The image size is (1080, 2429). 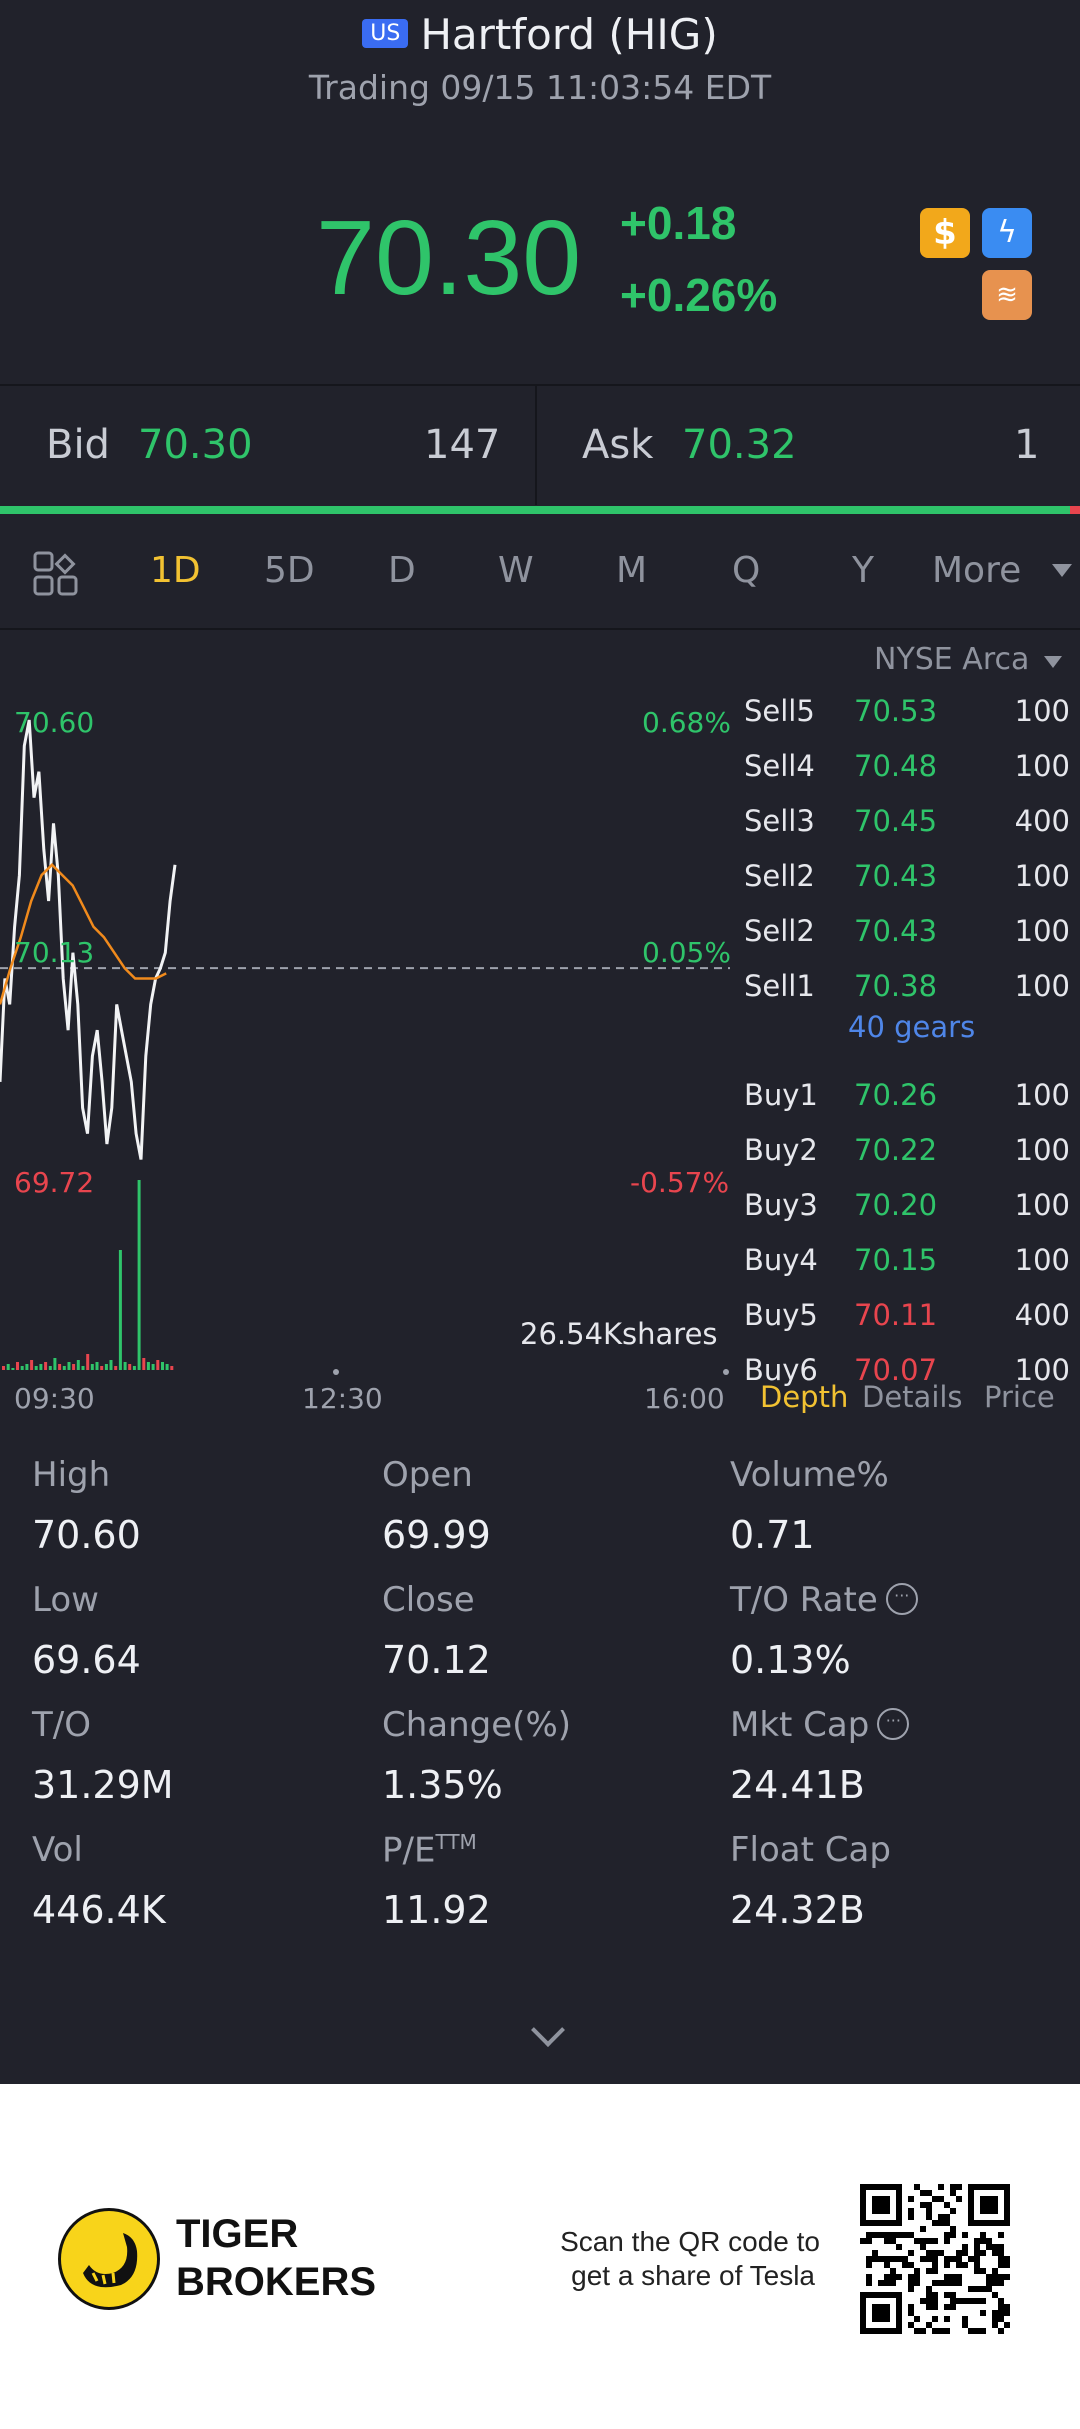 I want to click on order-level: Sell2, so click(x=779, y=876).